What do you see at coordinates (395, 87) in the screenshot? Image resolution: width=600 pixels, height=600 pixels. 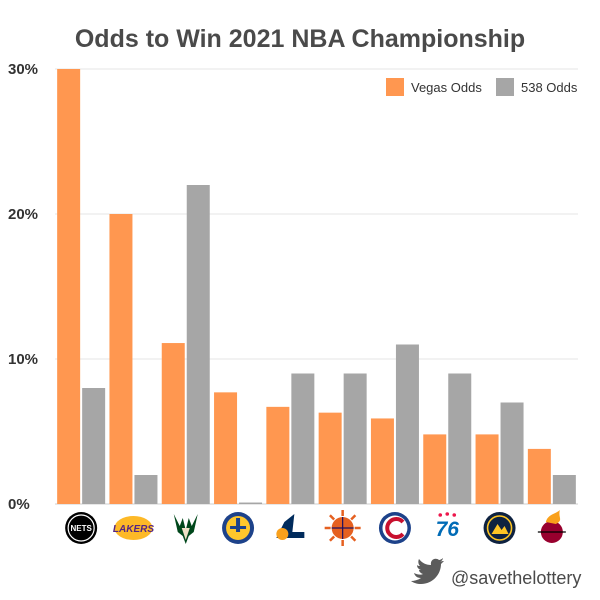 I see `legend-swatch-vegas-odds` at bounding box center [395, 87].